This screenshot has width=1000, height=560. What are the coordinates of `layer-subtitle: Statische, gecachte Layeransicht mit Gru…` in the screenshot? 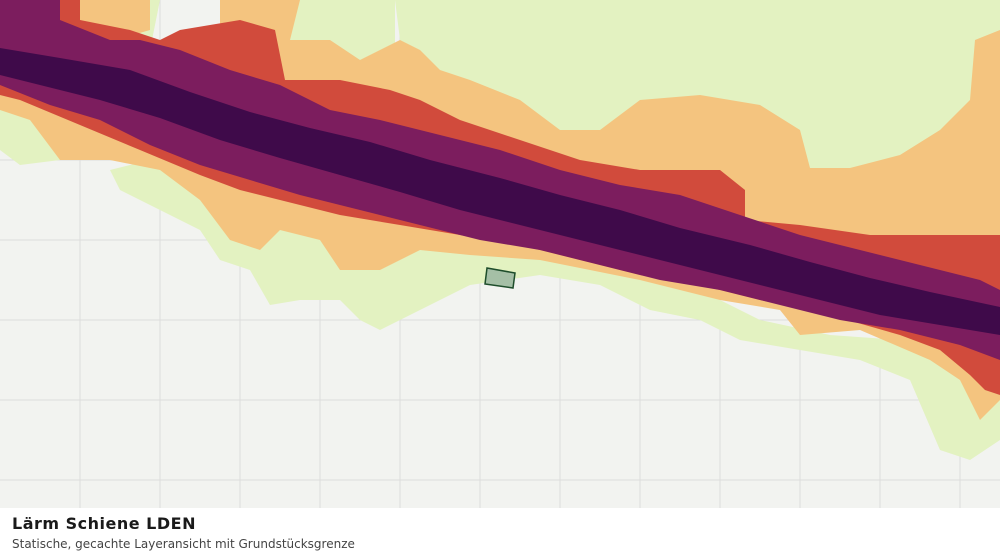 It's located at (183, 544).